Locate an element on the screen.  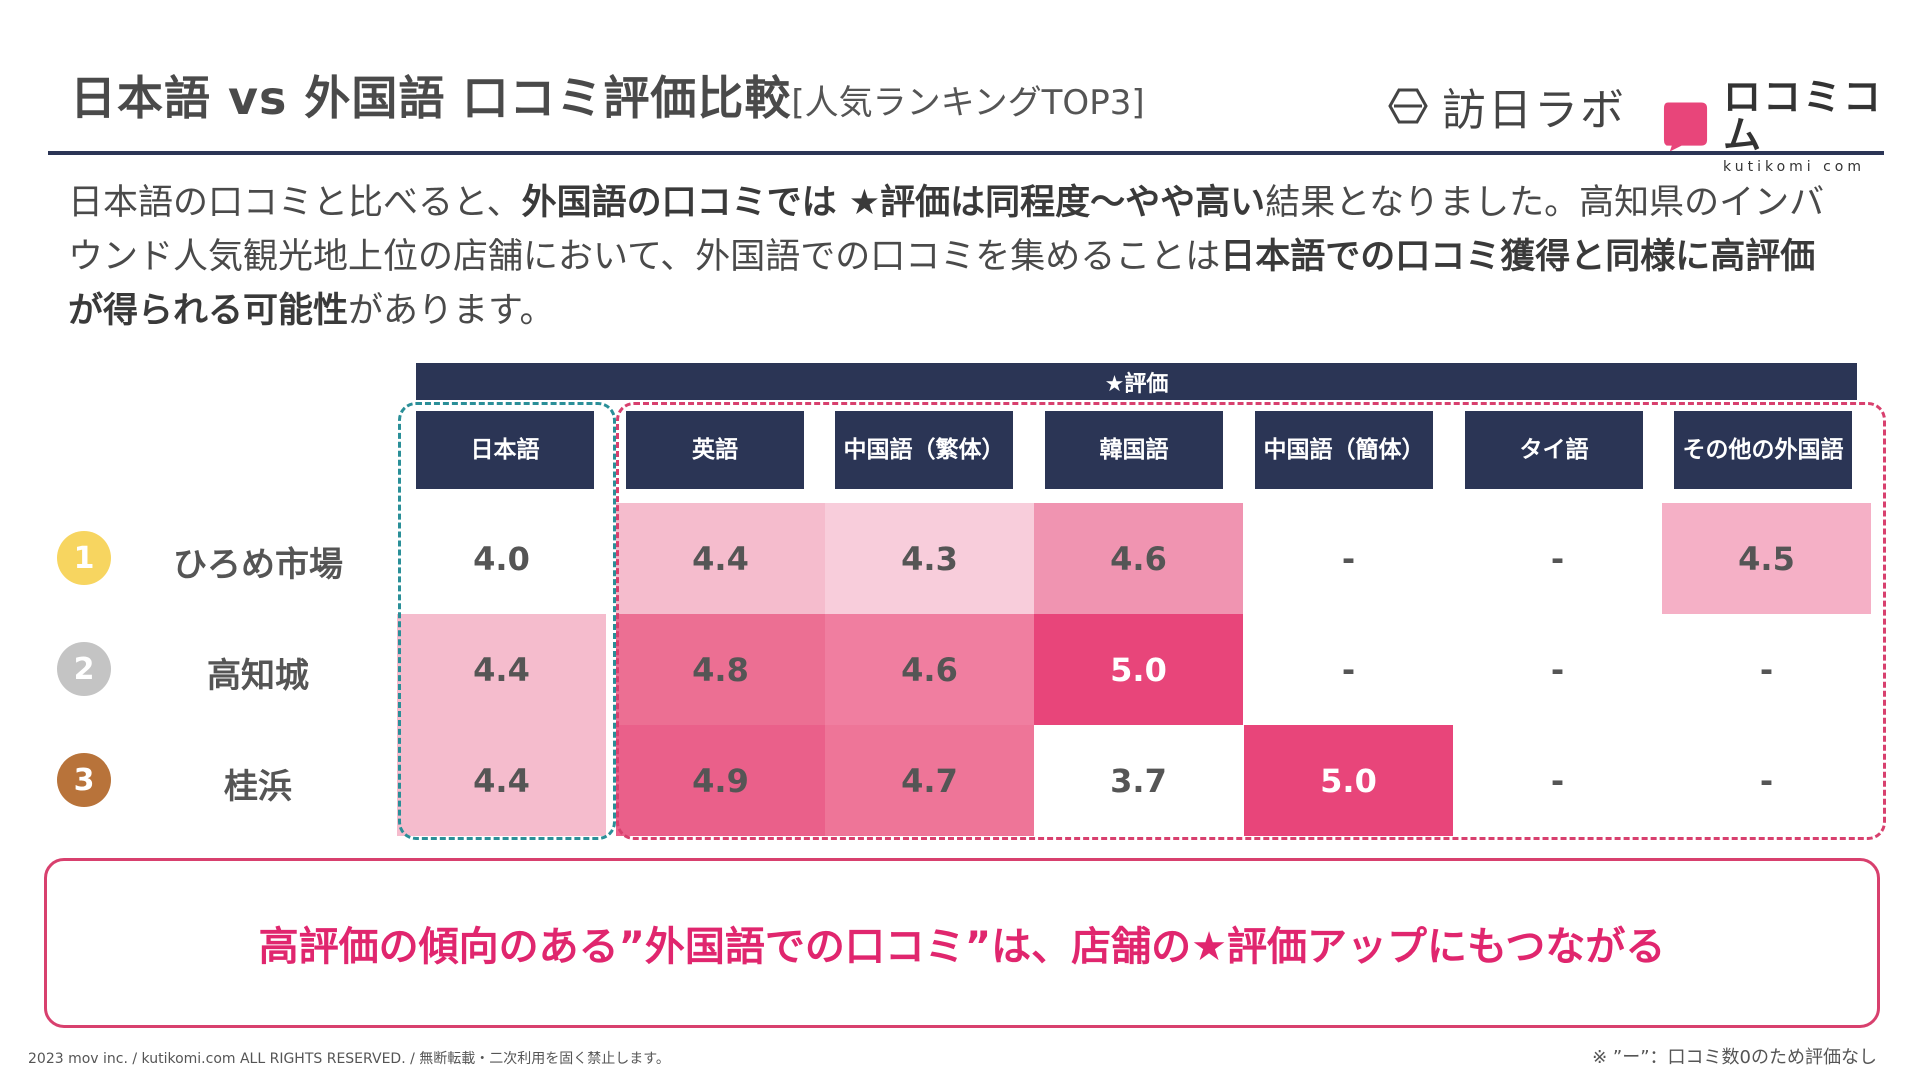
houjin-lab-logo: 訪日ラボ is located at coordinates (1506, 108).